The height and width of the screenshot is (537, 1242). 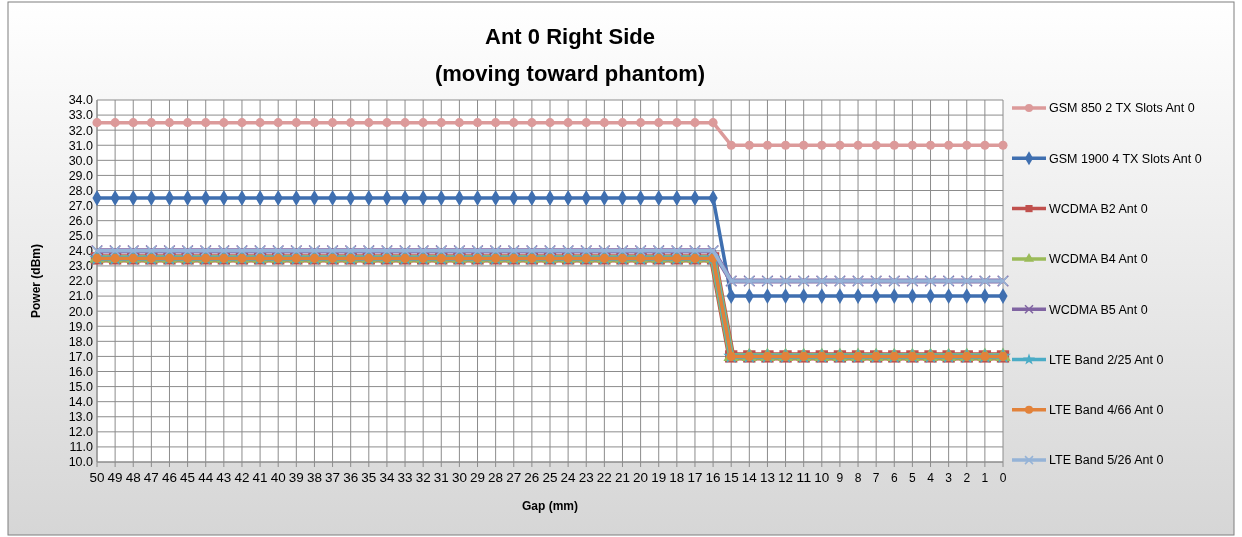 What do you see at coordinates (97, 478) in the screenshot?
I see `x-tick-label: 50` at bounding box center [97, 478].